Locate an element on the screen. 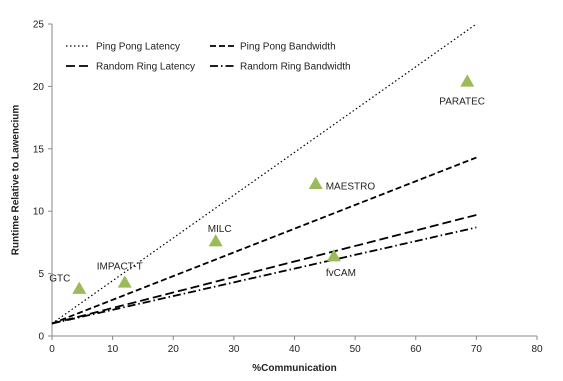 The width and height of the screenshot is (563, 381). legend-label: Ping Pong Latency is located at coordinates (138, 47).